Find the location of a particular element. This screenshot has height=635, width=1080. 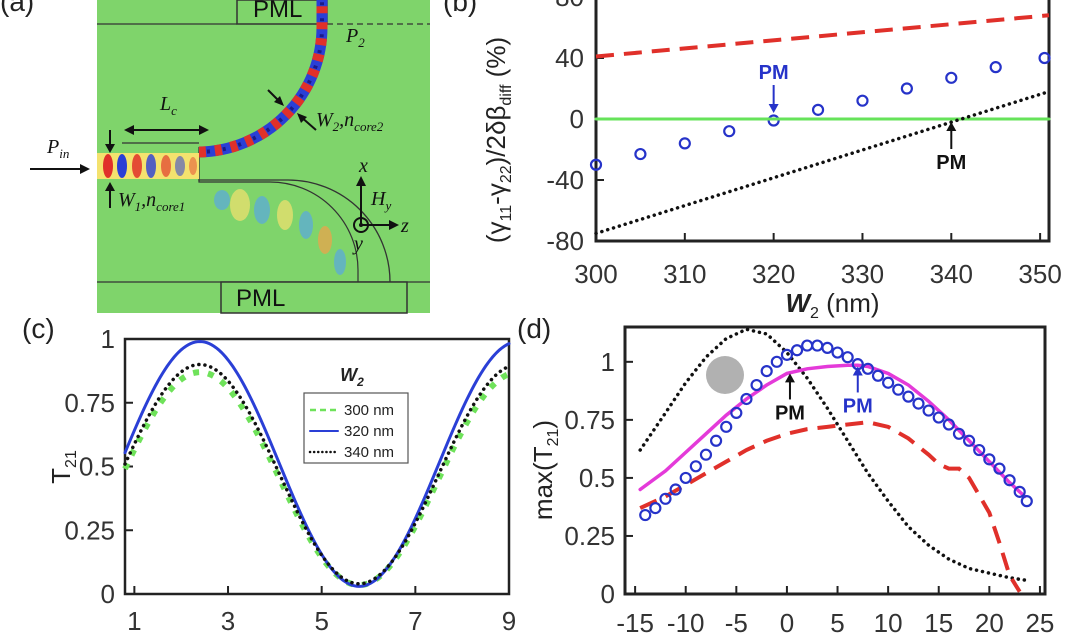

p2-label: P2 is located at coordinates (355, 37).